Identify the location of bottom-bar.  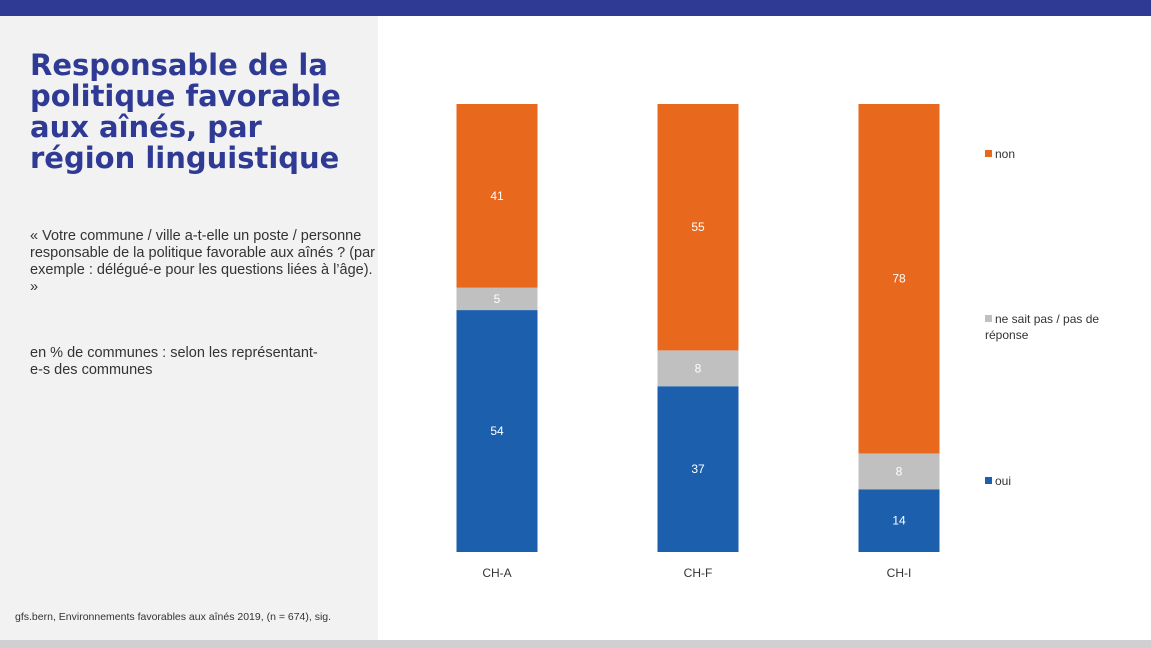
(575, 644).